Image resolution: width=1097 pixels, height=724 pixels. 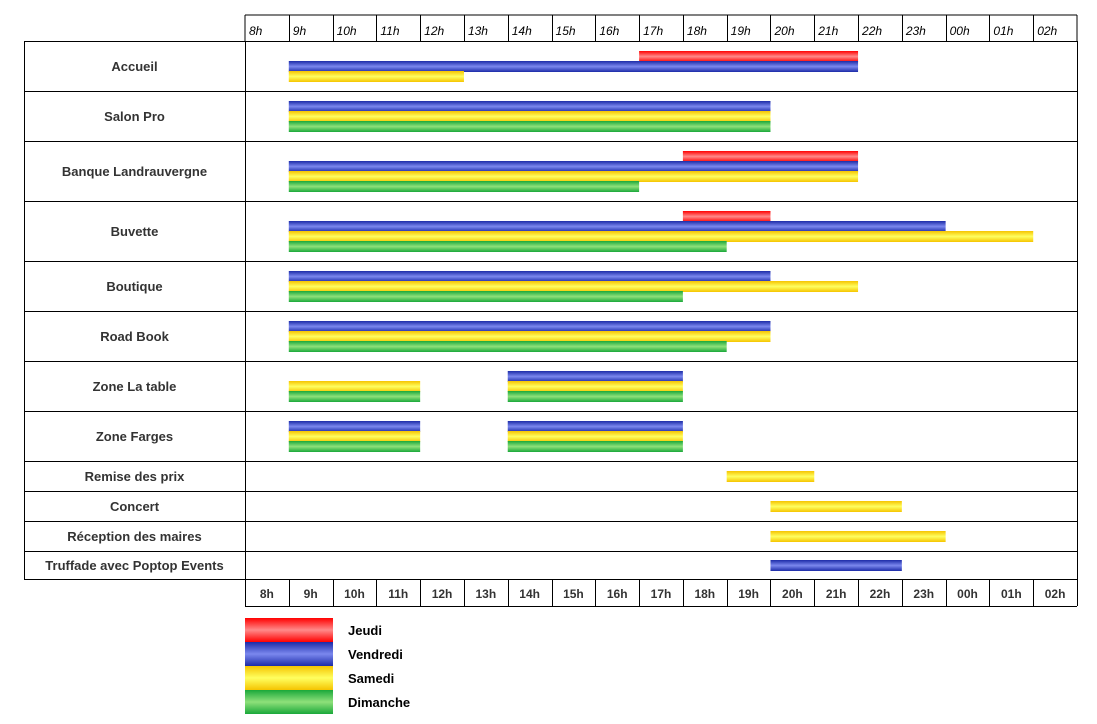 What do you see at coordinates (871, 31) in the screenshot?
I see `top-time-tick: 22h` at bounding box center [871, 31].